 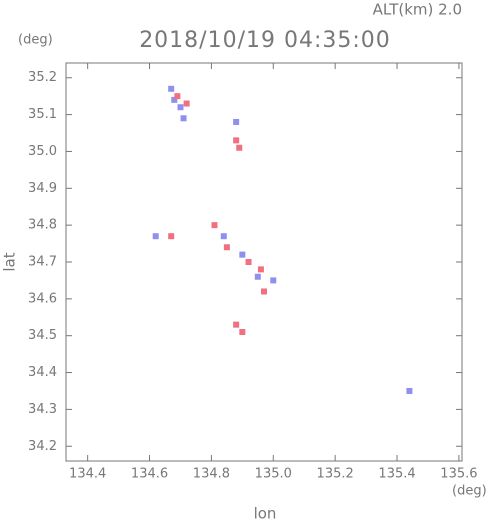 I want to click on x-tick-label: 135.0, so click(x=273, y=474).